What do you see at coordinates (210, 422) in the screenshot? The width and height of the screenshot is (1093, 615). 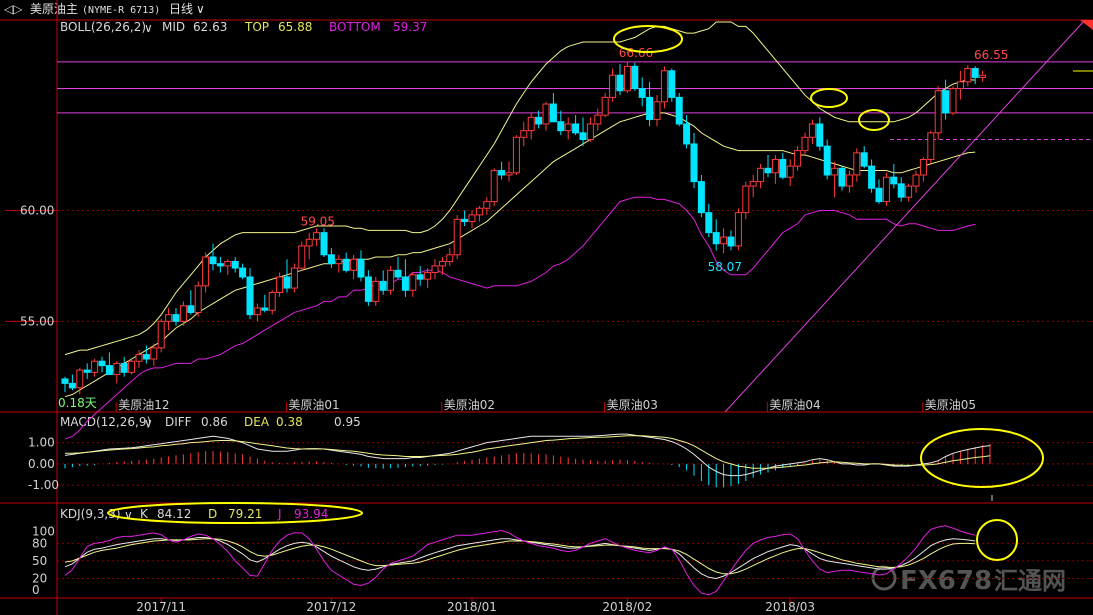 I see `macd-legend: MACD(12,26,9) ∨ DIFF 0.86 DEA 0.38 0.95` at bounding box center [210, 422].